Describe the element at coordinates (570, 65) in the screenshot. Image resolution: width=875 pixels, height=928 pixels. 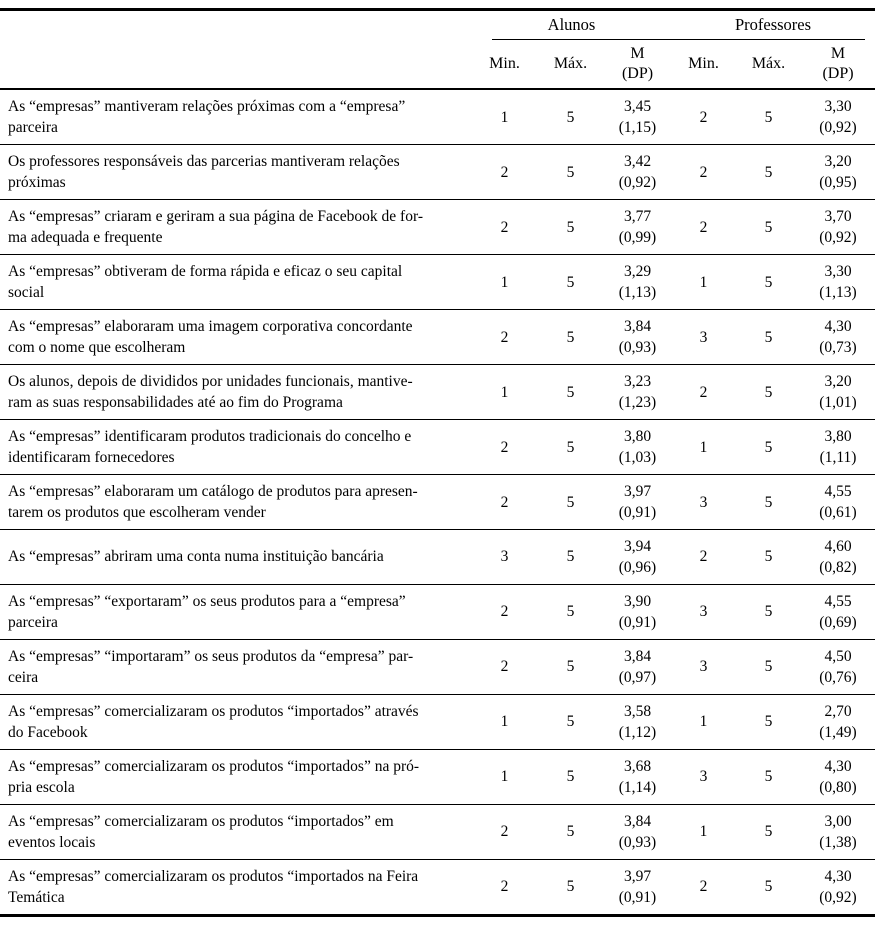
I see `alunos-max-header: Máx.` at that location.